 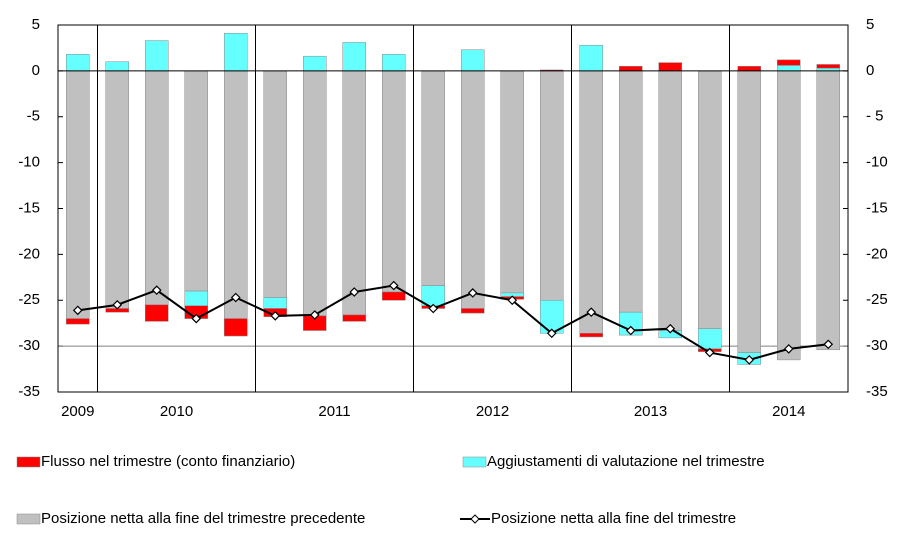 What do you see at coordinates (29, 162) in the screenshot?
I see `y-tick-label: -10` at bounding box center [29, 162].